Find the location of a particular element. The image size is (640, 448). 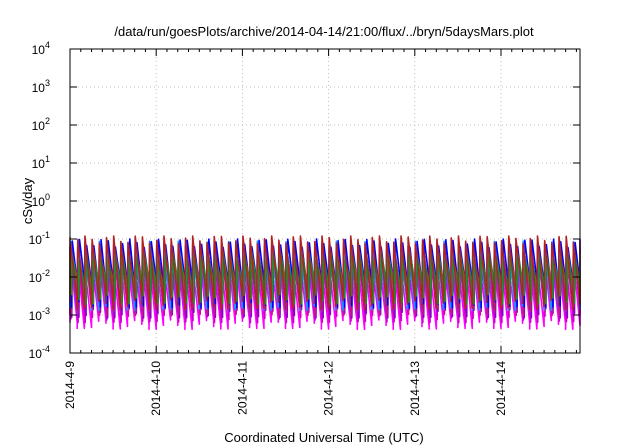

x-tick-label: 2014-4-14 is located at coordinates (501, 388).